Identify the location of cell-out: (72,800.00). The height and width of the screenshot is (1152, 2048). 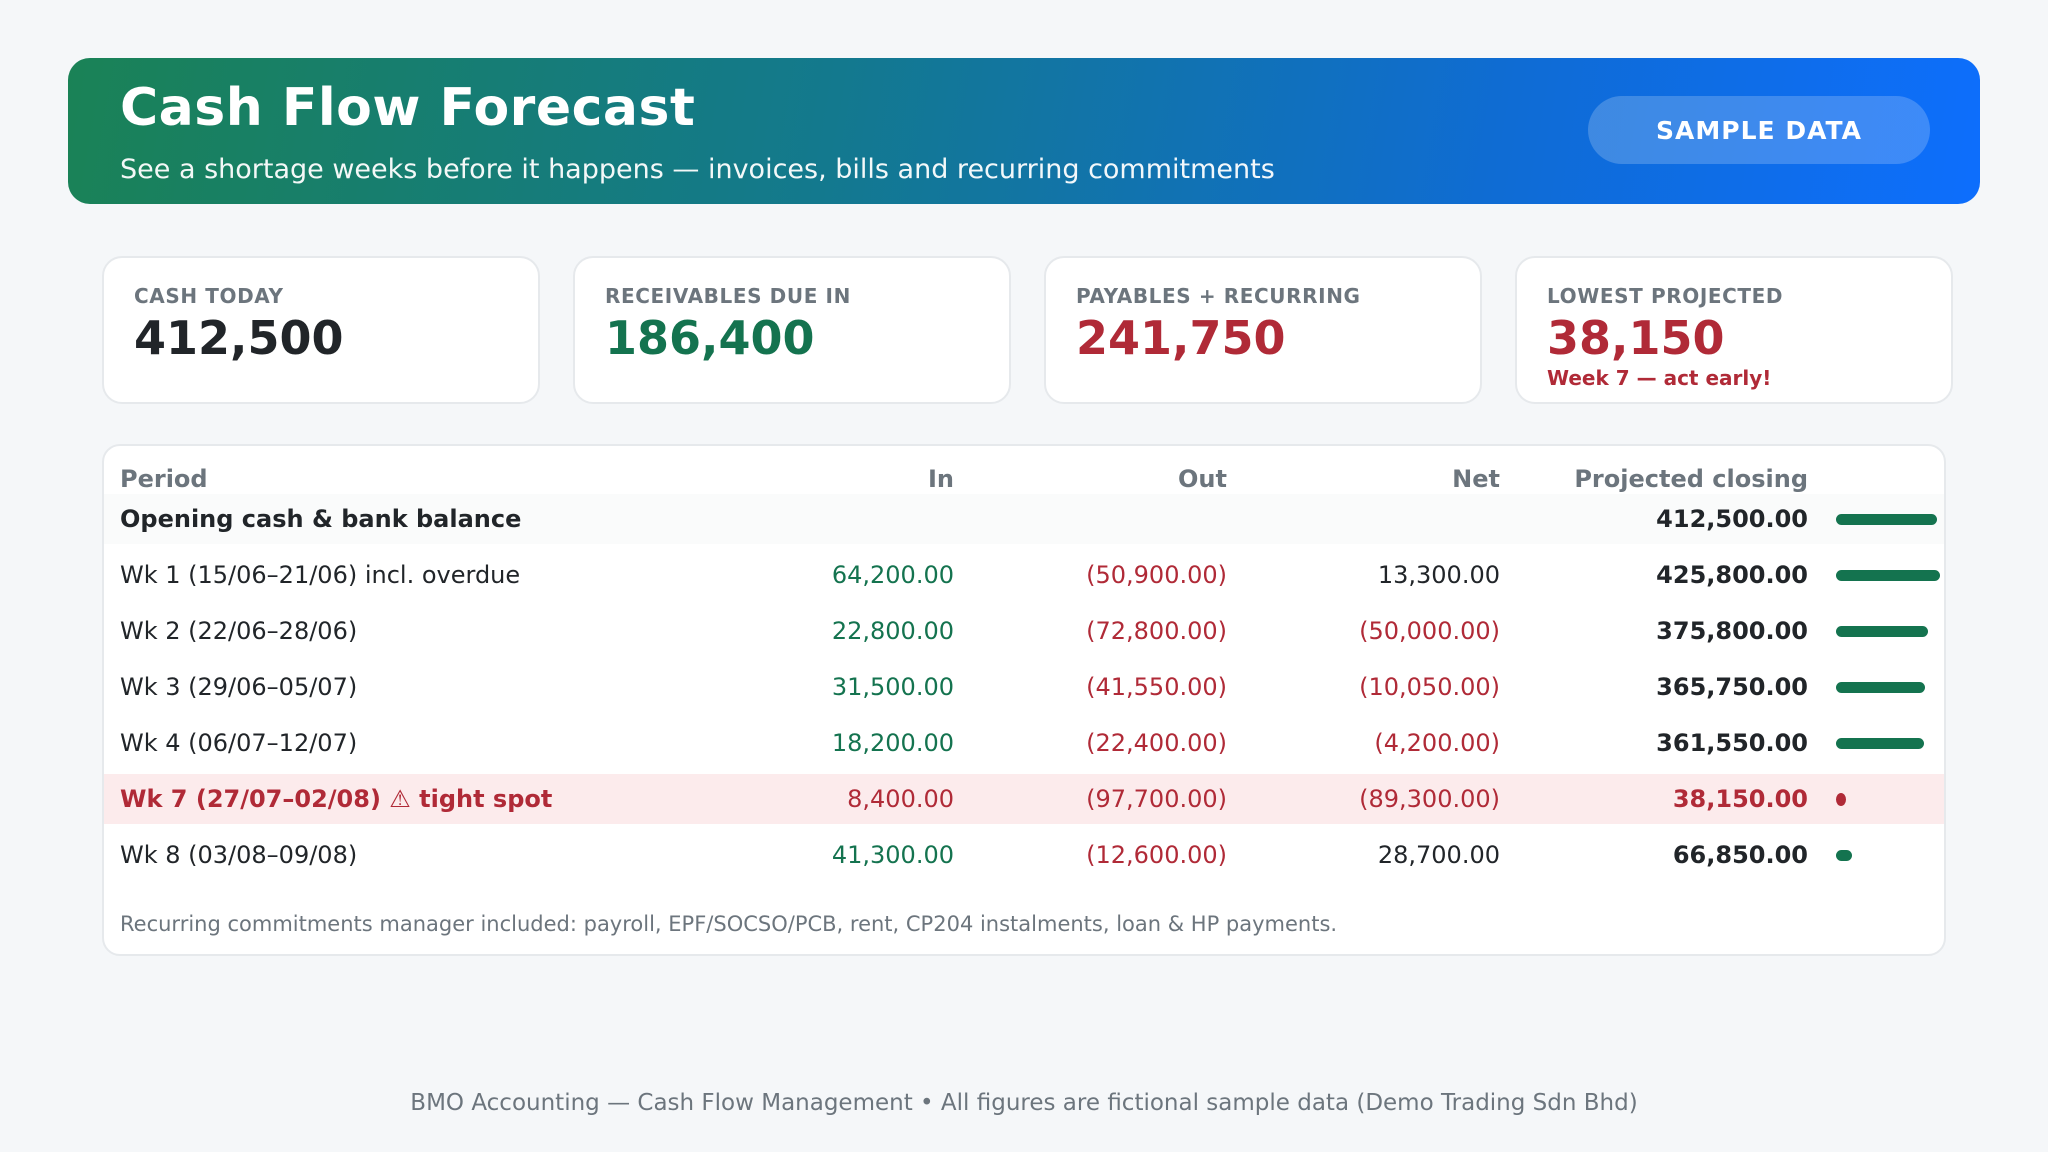
(1156, 631).